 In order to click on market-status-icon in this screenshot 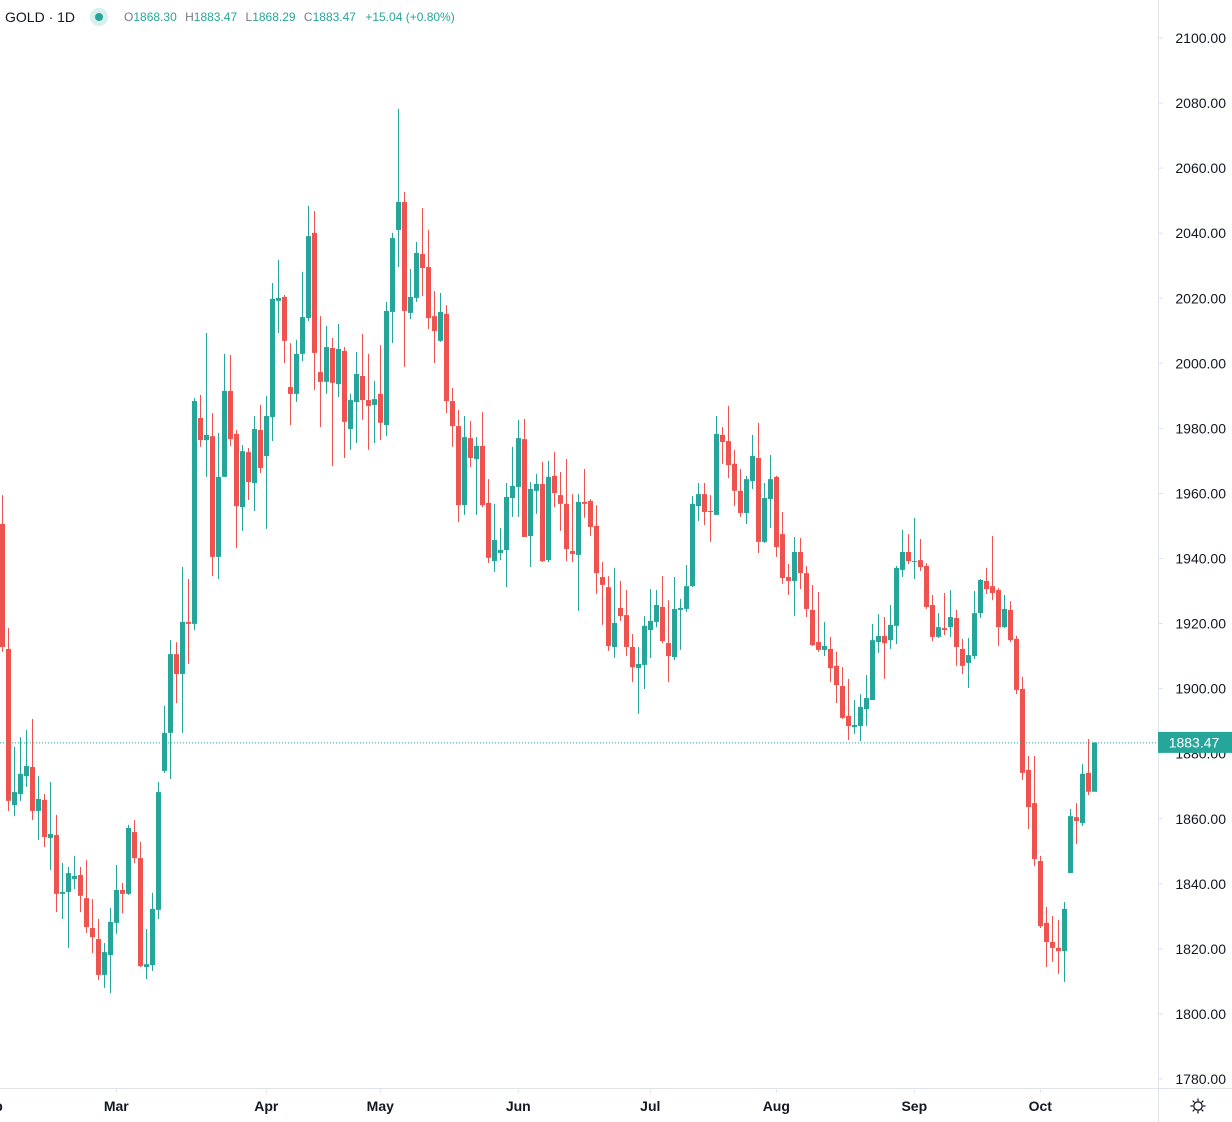, I will do `click(99, 17)`.